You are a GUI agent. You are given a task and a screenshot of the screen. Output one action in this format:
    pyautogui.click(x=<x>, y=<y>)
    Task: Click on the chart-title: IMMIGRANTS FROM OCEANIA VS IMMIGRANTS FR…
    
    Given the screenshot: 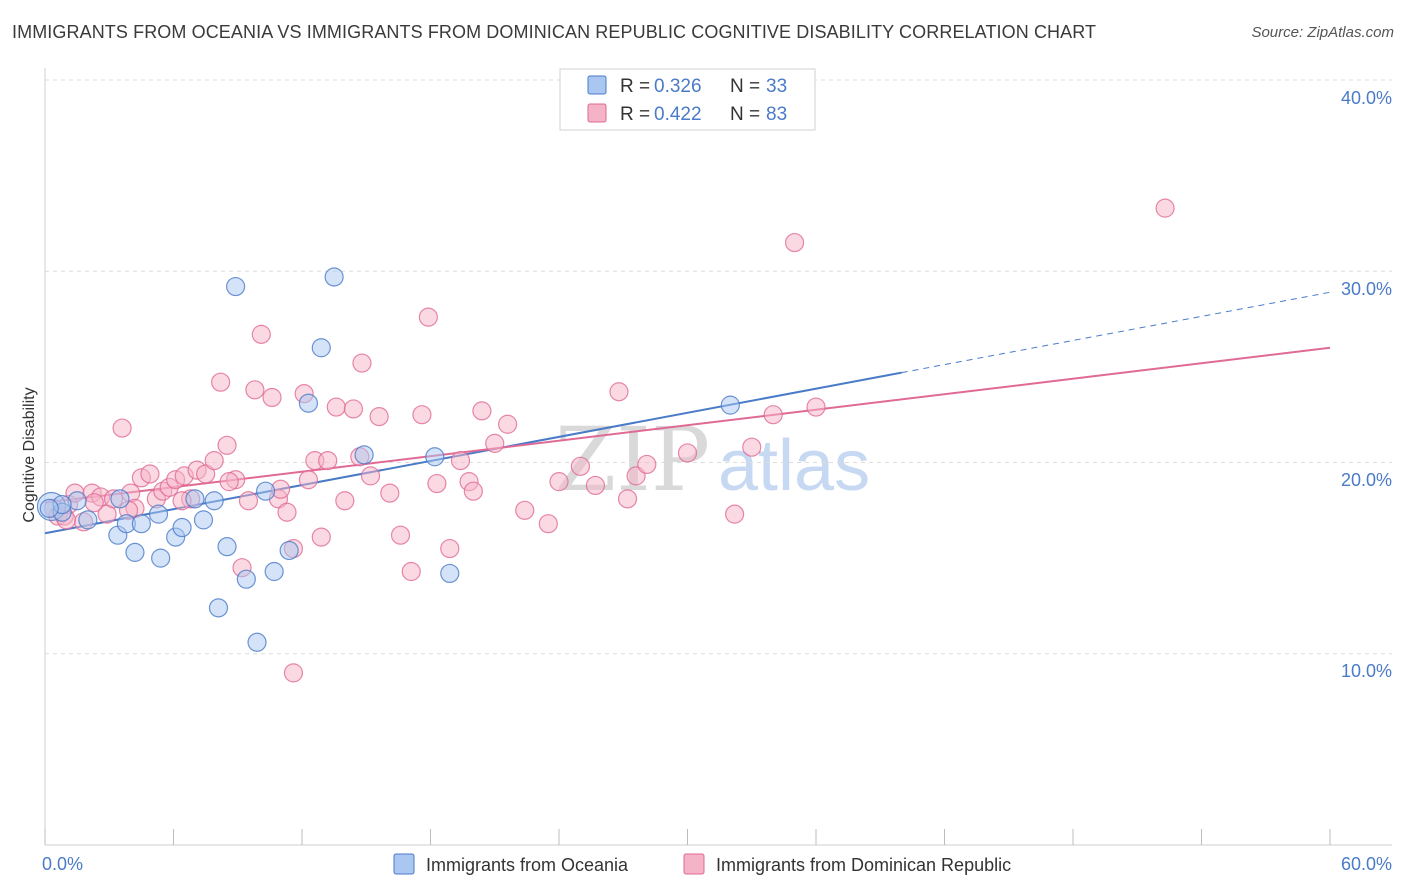 What is the action you would take?
    pyautogui.click(x=554, y=32)
    